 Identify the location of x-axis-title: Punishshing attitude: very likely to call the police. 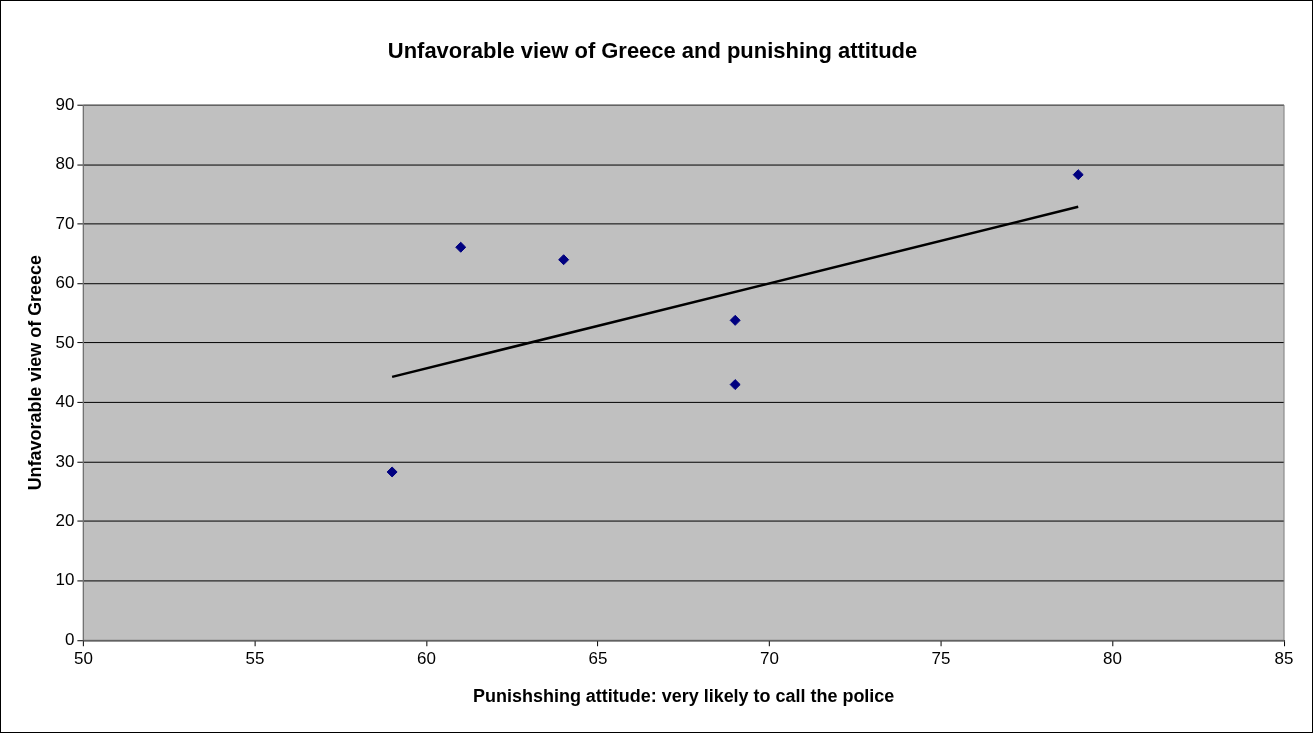
(684, 696).